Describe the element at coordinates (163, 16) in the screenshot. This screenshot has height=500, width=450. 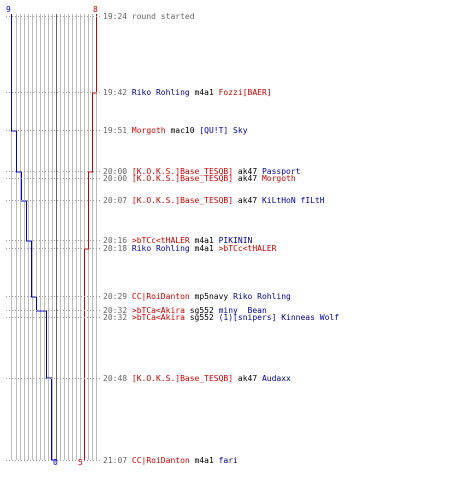
I see `event-message: round started` at that location.